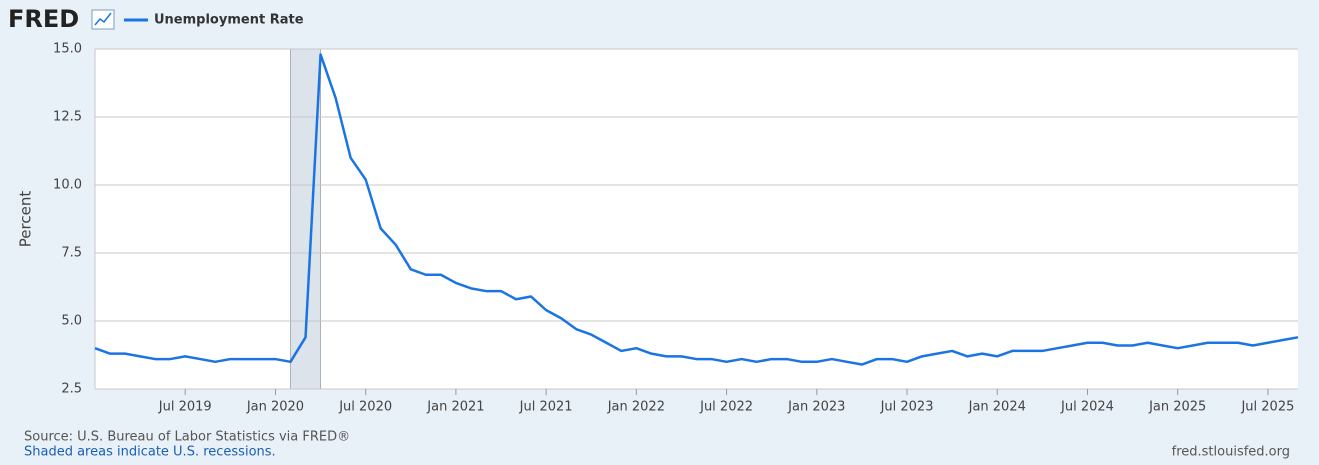 This screenshot has width=1319, height=465. What do you see at coordinates (636, 407) in the screenshot?
I see `x-tick-label: Jan 2022` at bounding box center [636, 407].